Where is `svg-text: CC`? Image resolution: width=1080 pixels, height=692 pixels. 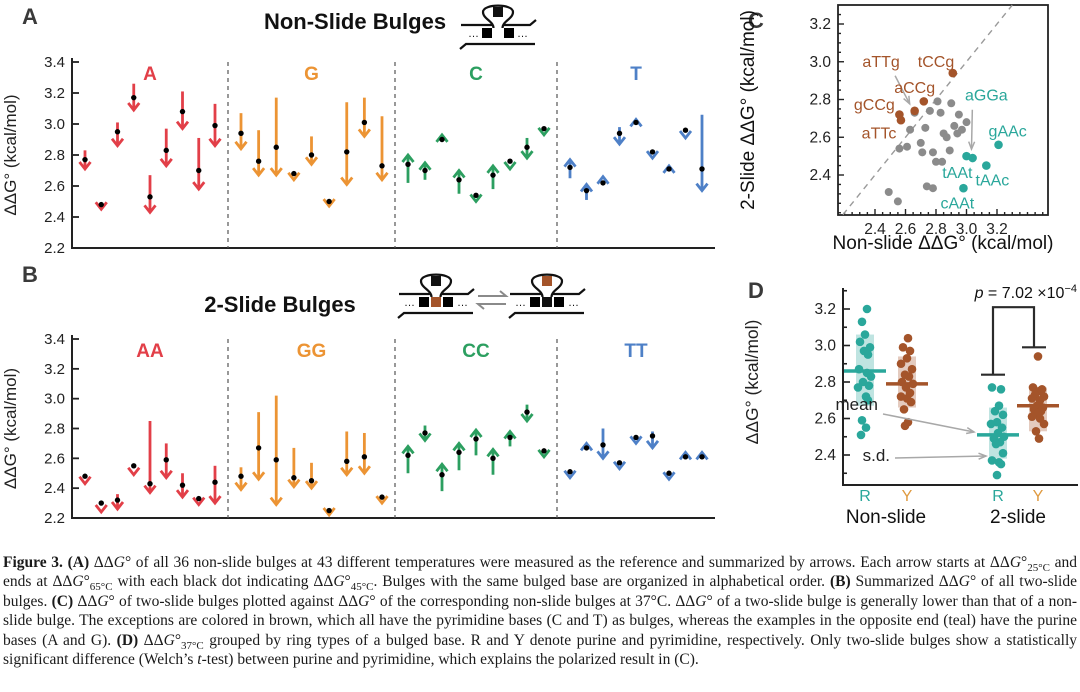
svg-text: CC is located at coordinates (476, 351).